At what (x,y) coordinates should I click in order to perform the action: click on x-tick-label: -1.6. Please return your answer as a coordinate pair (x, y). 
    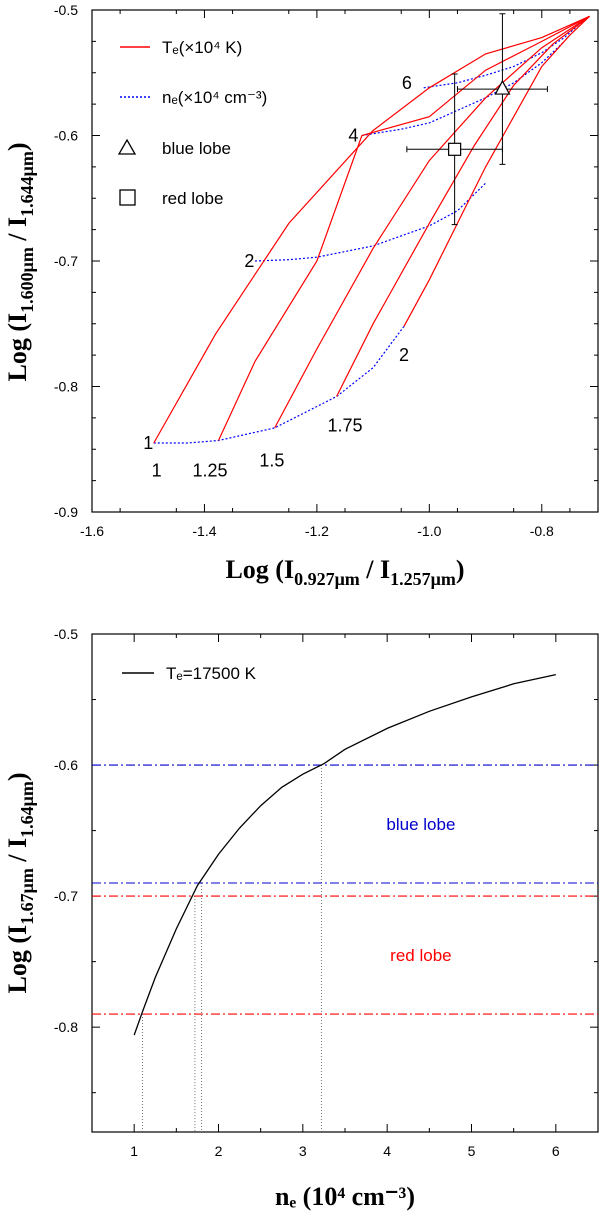
    Looking at the image, I should click on (92, 531).